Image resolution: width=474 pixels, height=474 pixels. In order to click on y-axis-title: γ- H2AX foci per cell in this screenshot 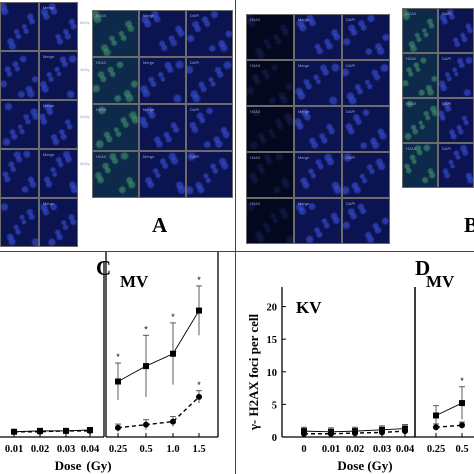, I will do `click(253, 372)`.